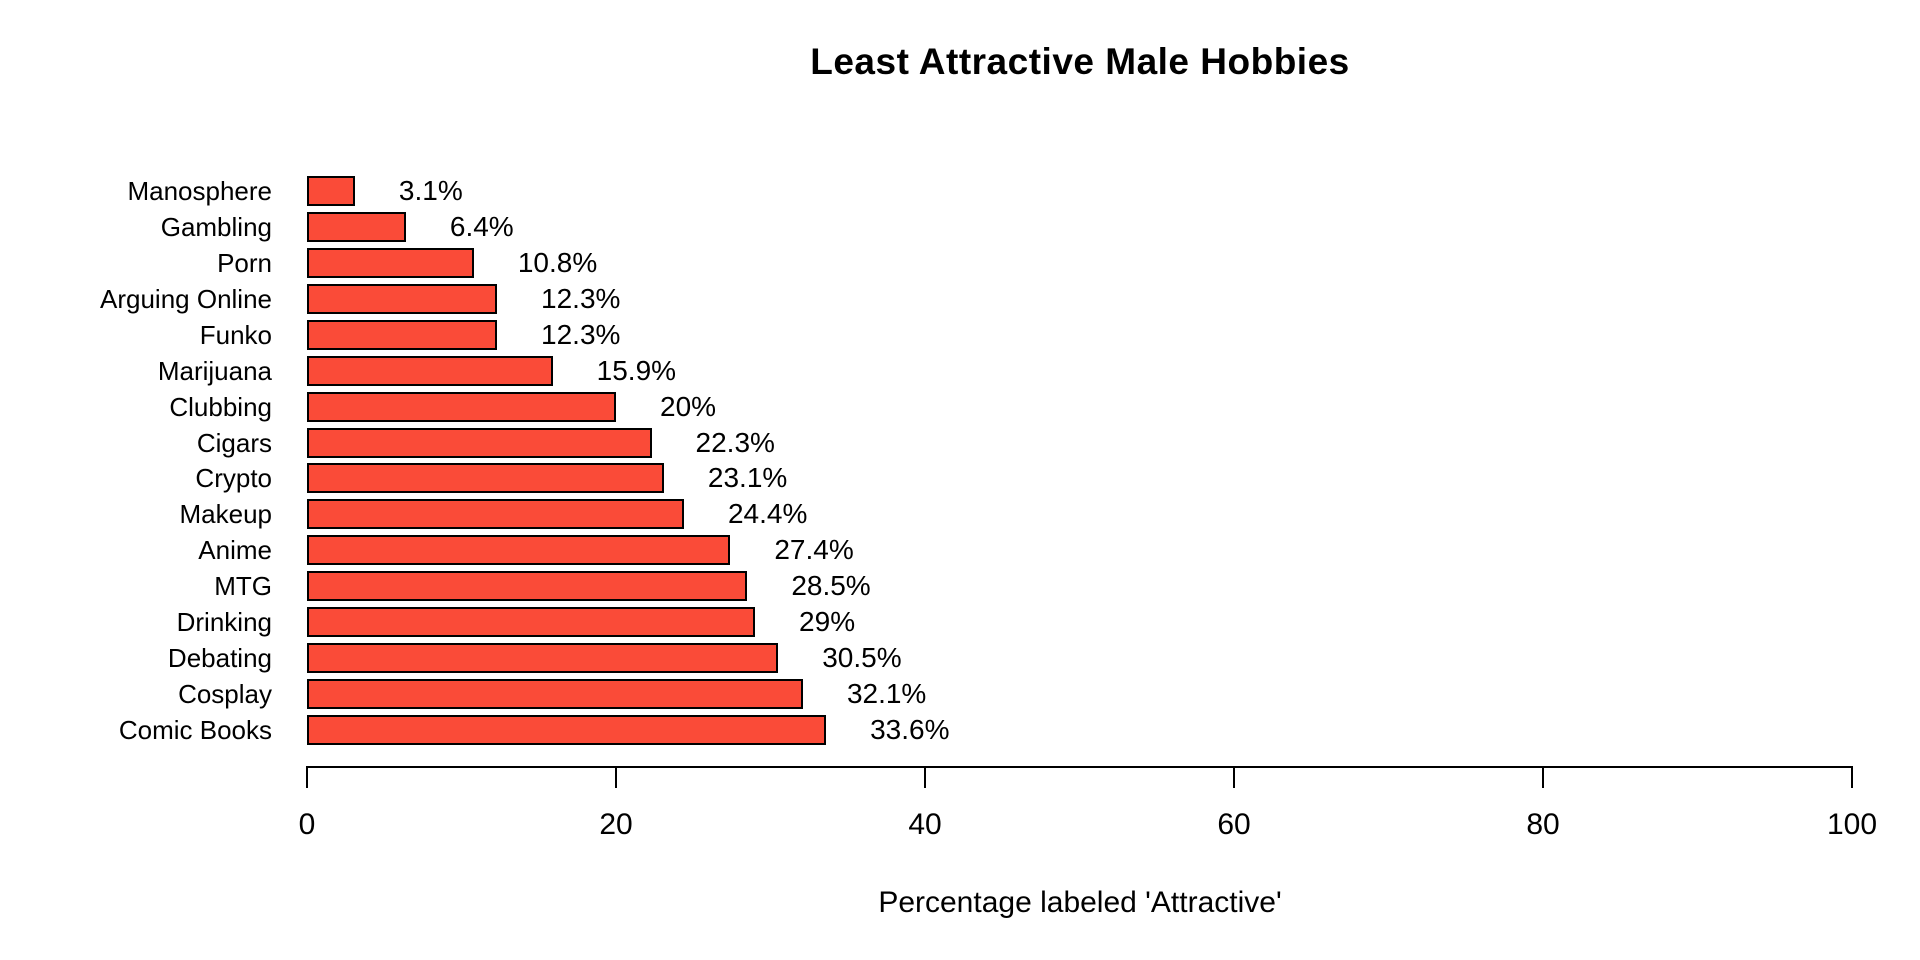  What do you see at coordinates (925, 824) in the screenshot?
I see `x-axis-tick-label: 40` at bounding box center [925, 824].